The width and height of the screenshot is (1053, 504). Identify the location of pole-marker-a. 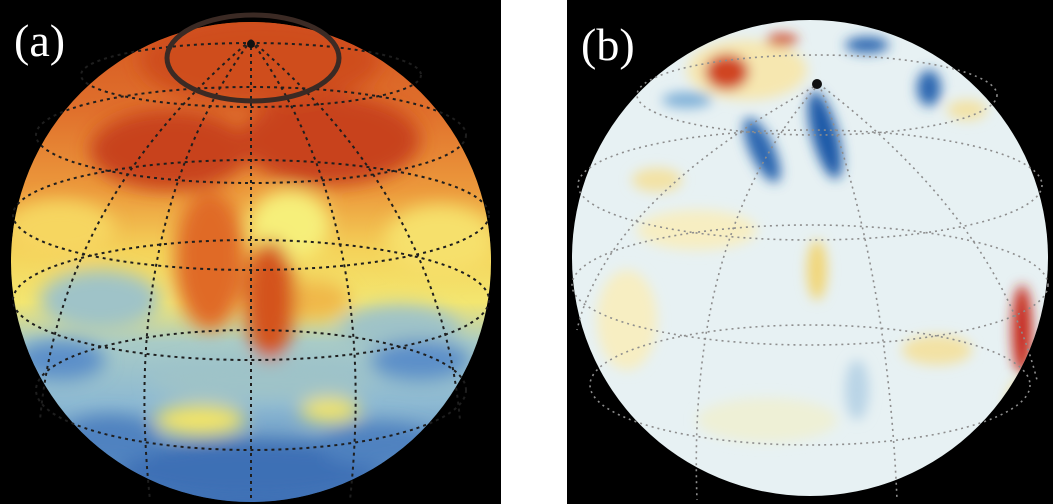
(251, 44).